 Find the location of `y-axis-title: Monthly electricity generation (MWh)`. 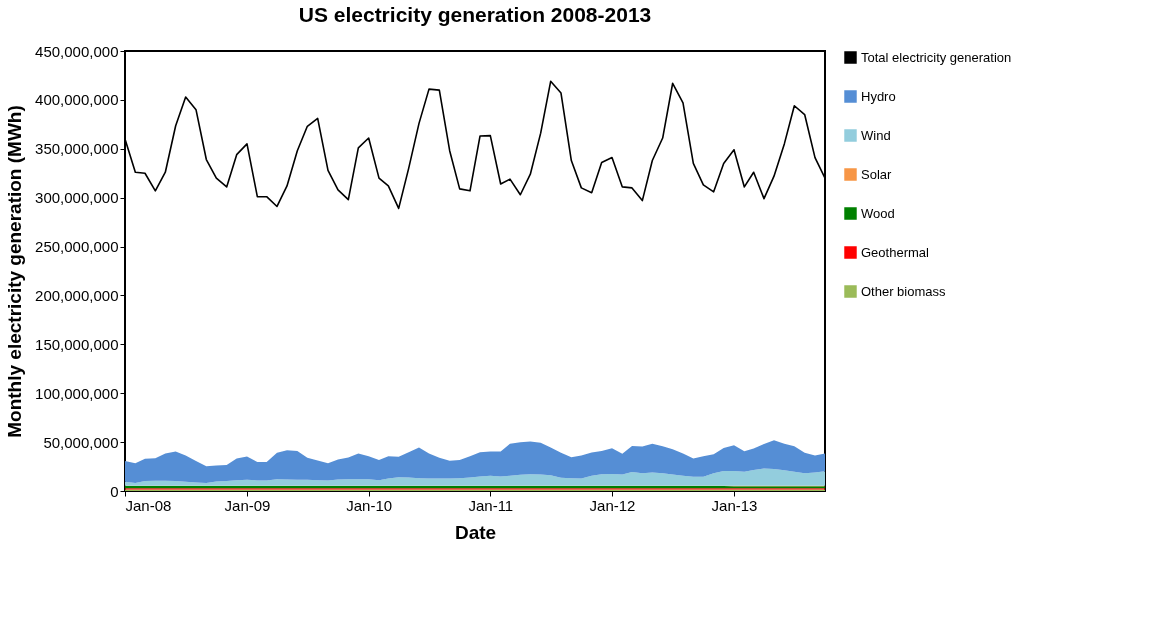

y-axis-title: Monthly electricity generation (MWh) is located at coordinates (15, 271).